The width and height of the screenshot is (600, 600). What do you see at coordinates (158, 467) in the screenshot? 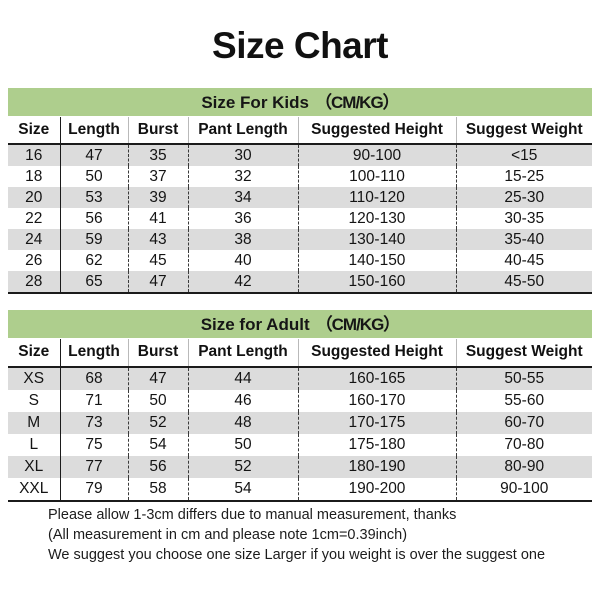
I see `adult-cell: 56` at bounding box center [158, 467].